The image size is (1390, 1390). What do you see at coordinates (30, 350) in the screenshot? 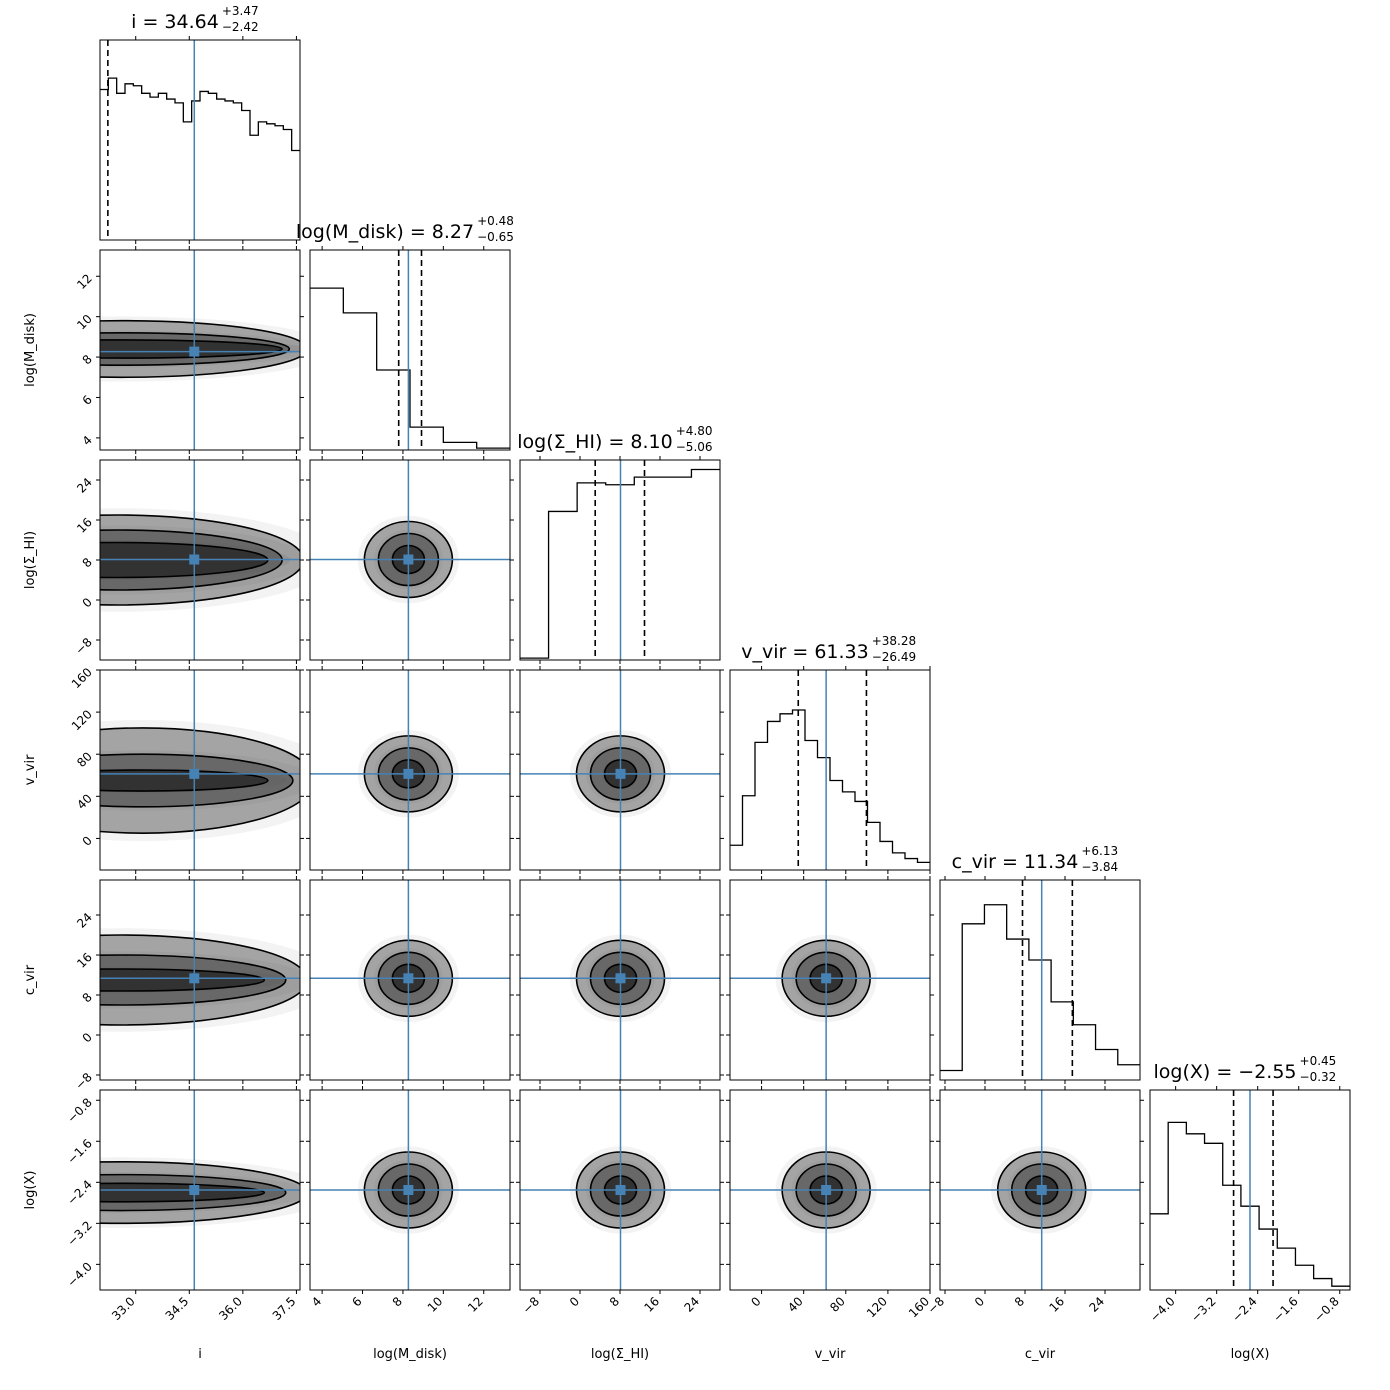
I see `y-axis-label-log_mdisk: log(M_disk)` at bounding box center [30, 350].